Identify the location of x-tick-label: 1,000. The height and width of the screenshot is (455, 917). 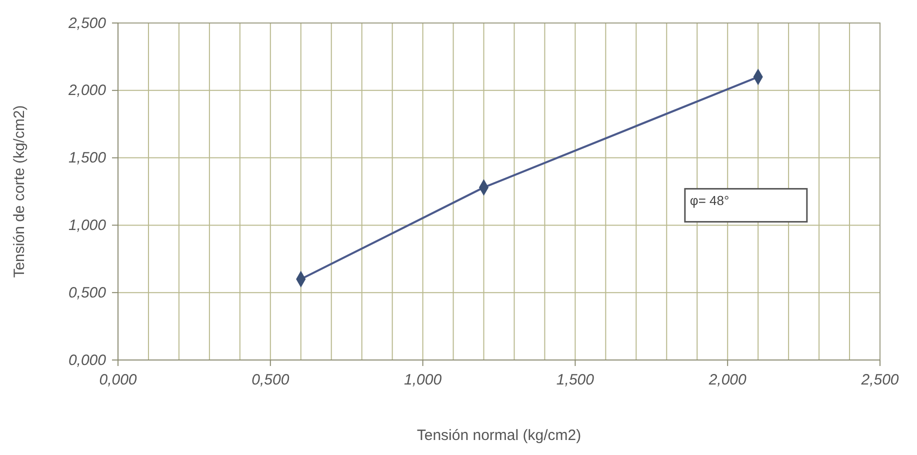
(423, 380).